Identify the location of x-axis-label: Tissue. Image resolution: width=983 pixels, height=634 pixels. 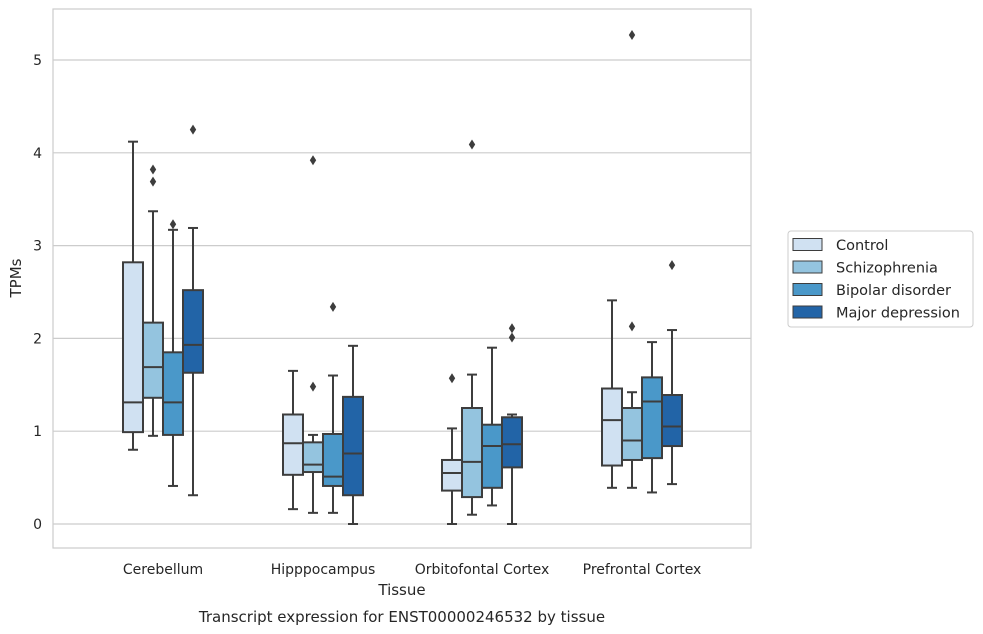
(401, 590).